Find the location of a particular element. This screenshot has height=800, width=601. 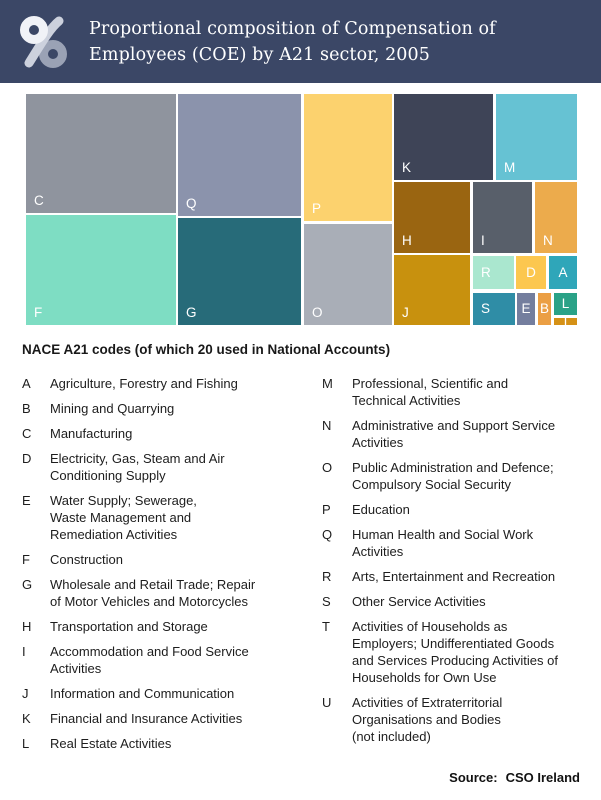

treemap-tile-K: K is located at coordinates (443, 137).